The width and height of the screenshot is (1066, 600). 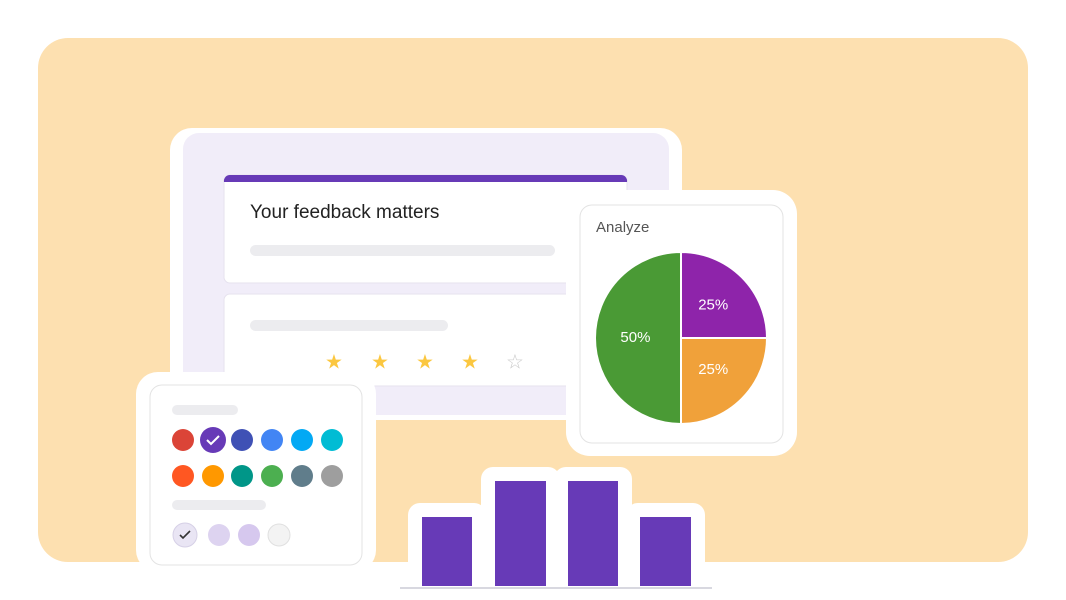 I want to click on slice-label: 50%, so click(x=635, y=337).